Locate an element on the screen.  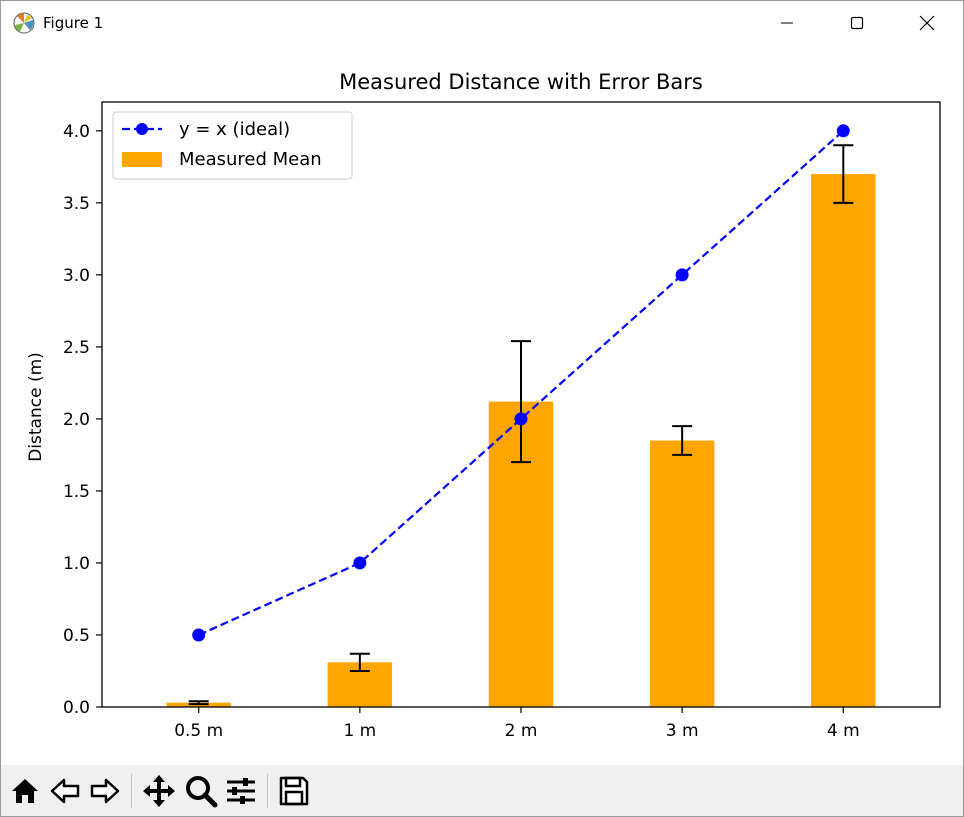
x-tick-label: 4 m is located at coordinates (843, 731).